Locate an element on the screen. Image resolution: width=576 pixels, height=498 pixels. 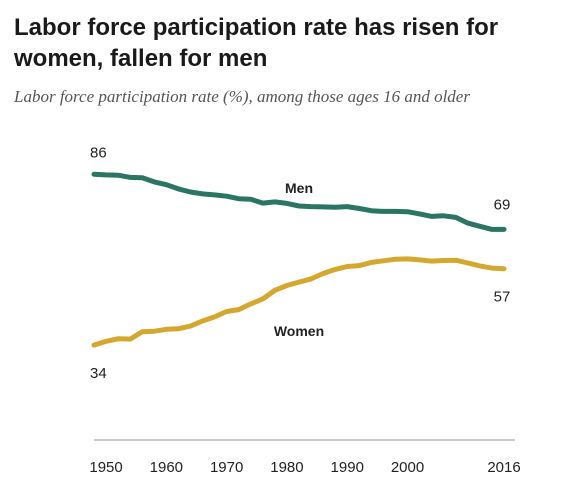
x-tick-label-1990: 1990 is located at coordinates (347, 467).